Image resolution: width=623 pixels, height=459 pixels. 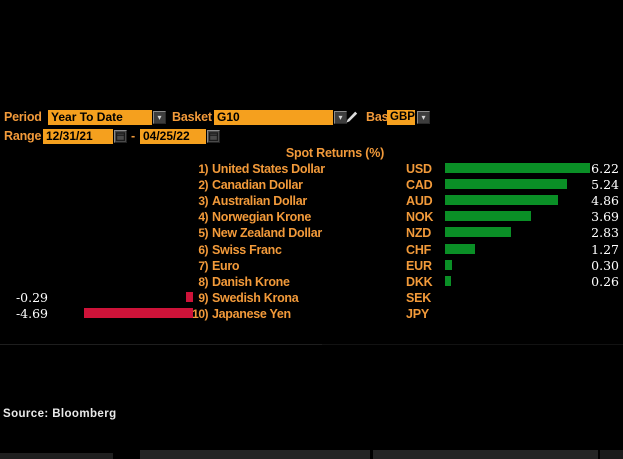 I want to click on base-dropdown-button: ▾, so click(x=423, y=117).